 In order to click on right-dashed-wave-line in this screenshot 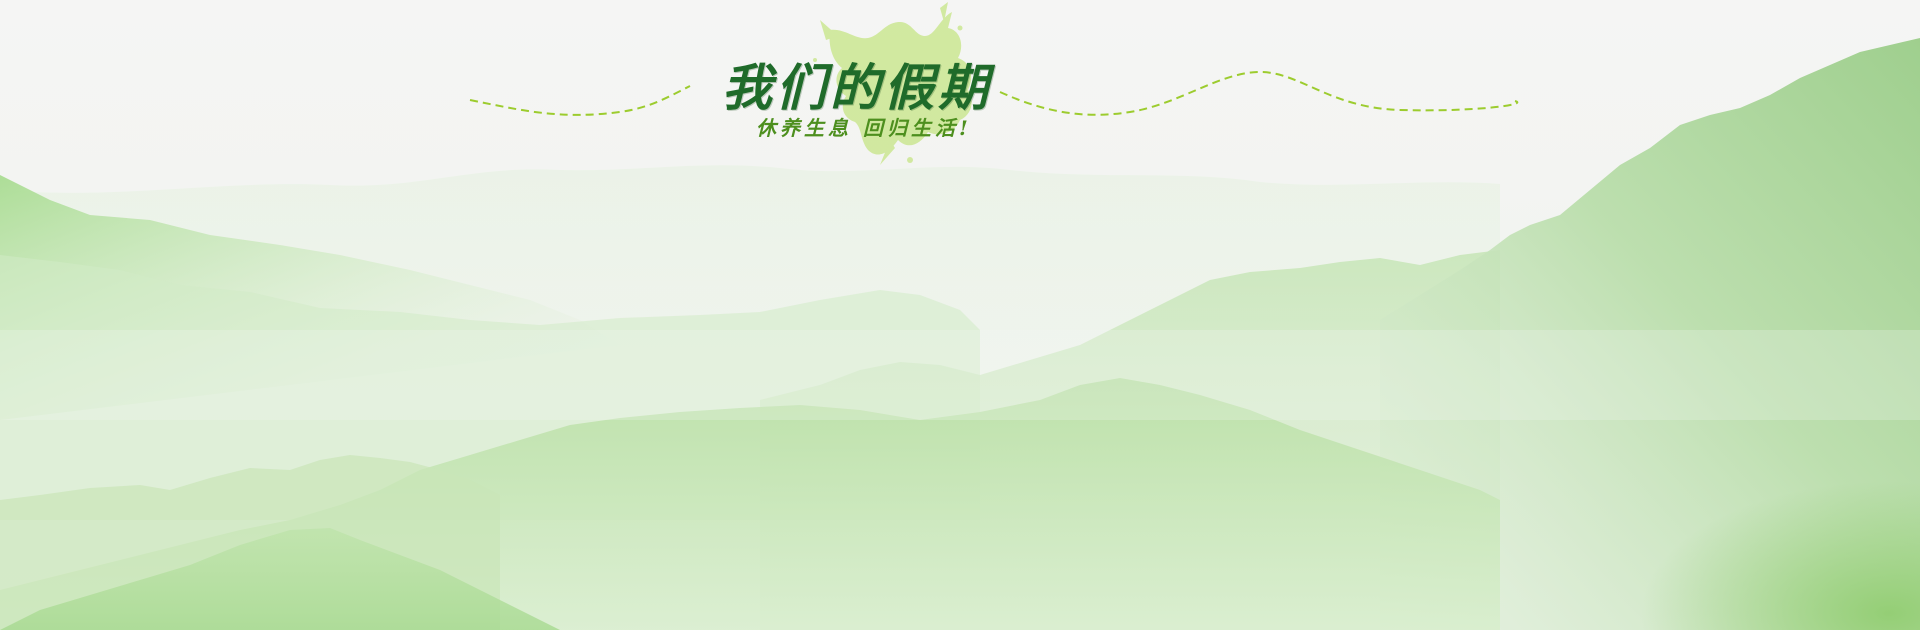, I will do `click(1259, 93)`.